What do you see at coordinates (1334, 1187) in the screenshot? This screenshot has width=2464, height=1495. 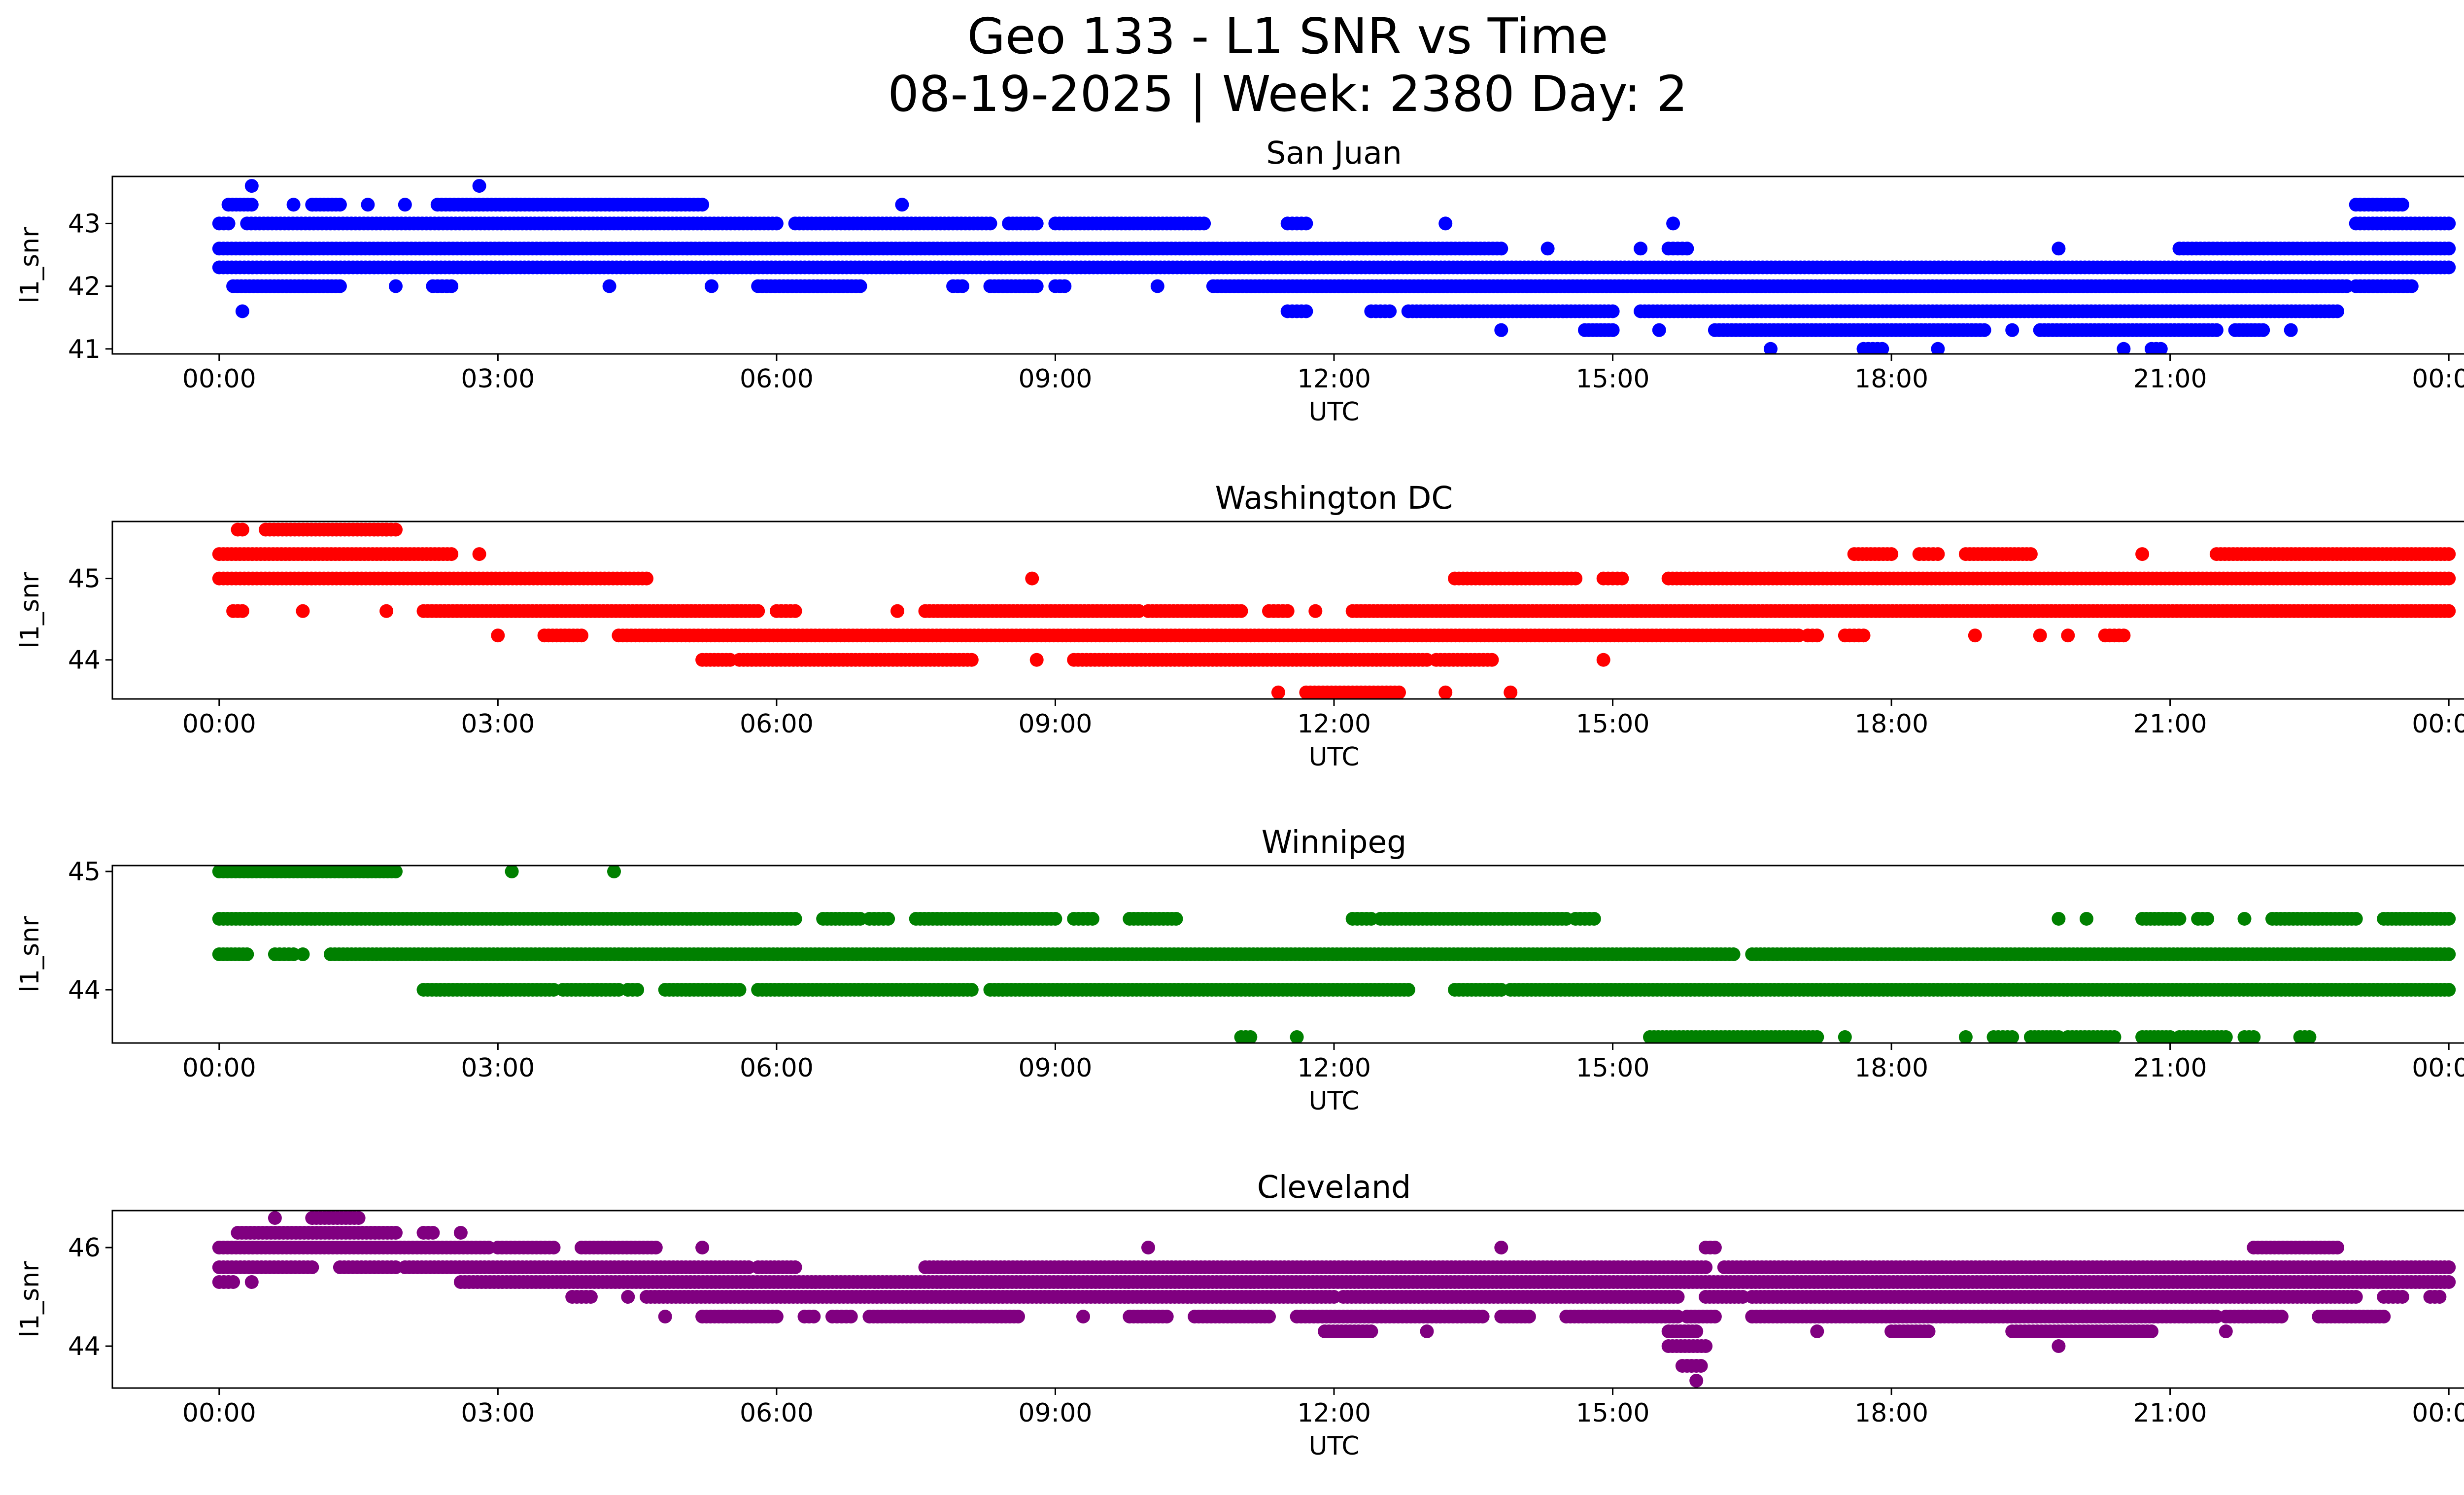 I see `subplot-title-cleveland: Cleveland` at bounding box center [1334, 1187].